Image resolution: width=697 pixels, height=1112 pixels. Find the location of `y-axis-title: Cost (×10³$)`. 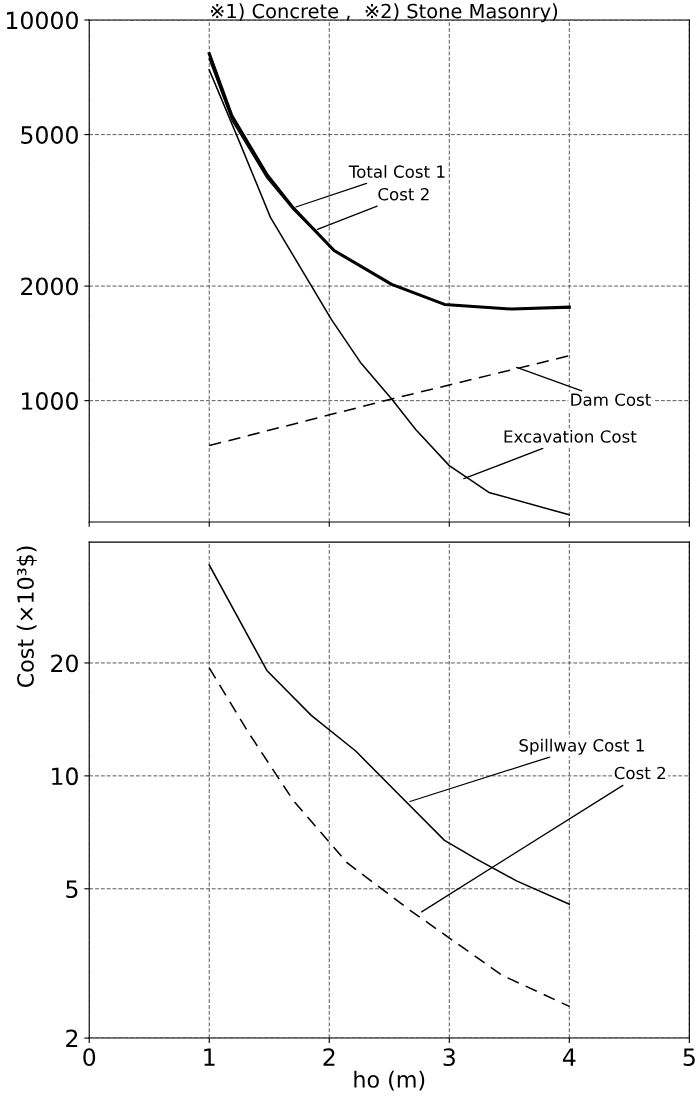

y-axis-title: Cost (×10³$) is located at coordinates (26, 617).